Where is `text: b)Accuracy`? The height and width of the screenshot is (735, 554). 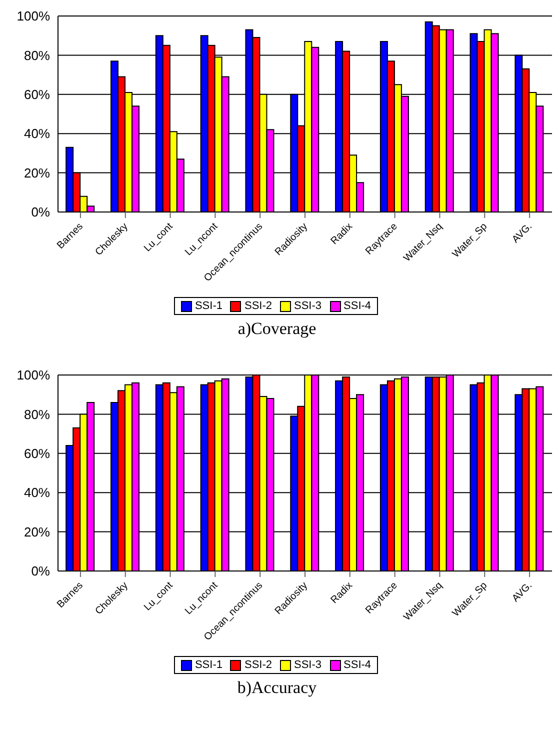
text: b)Accuracy is located at coordinates (277, 688).